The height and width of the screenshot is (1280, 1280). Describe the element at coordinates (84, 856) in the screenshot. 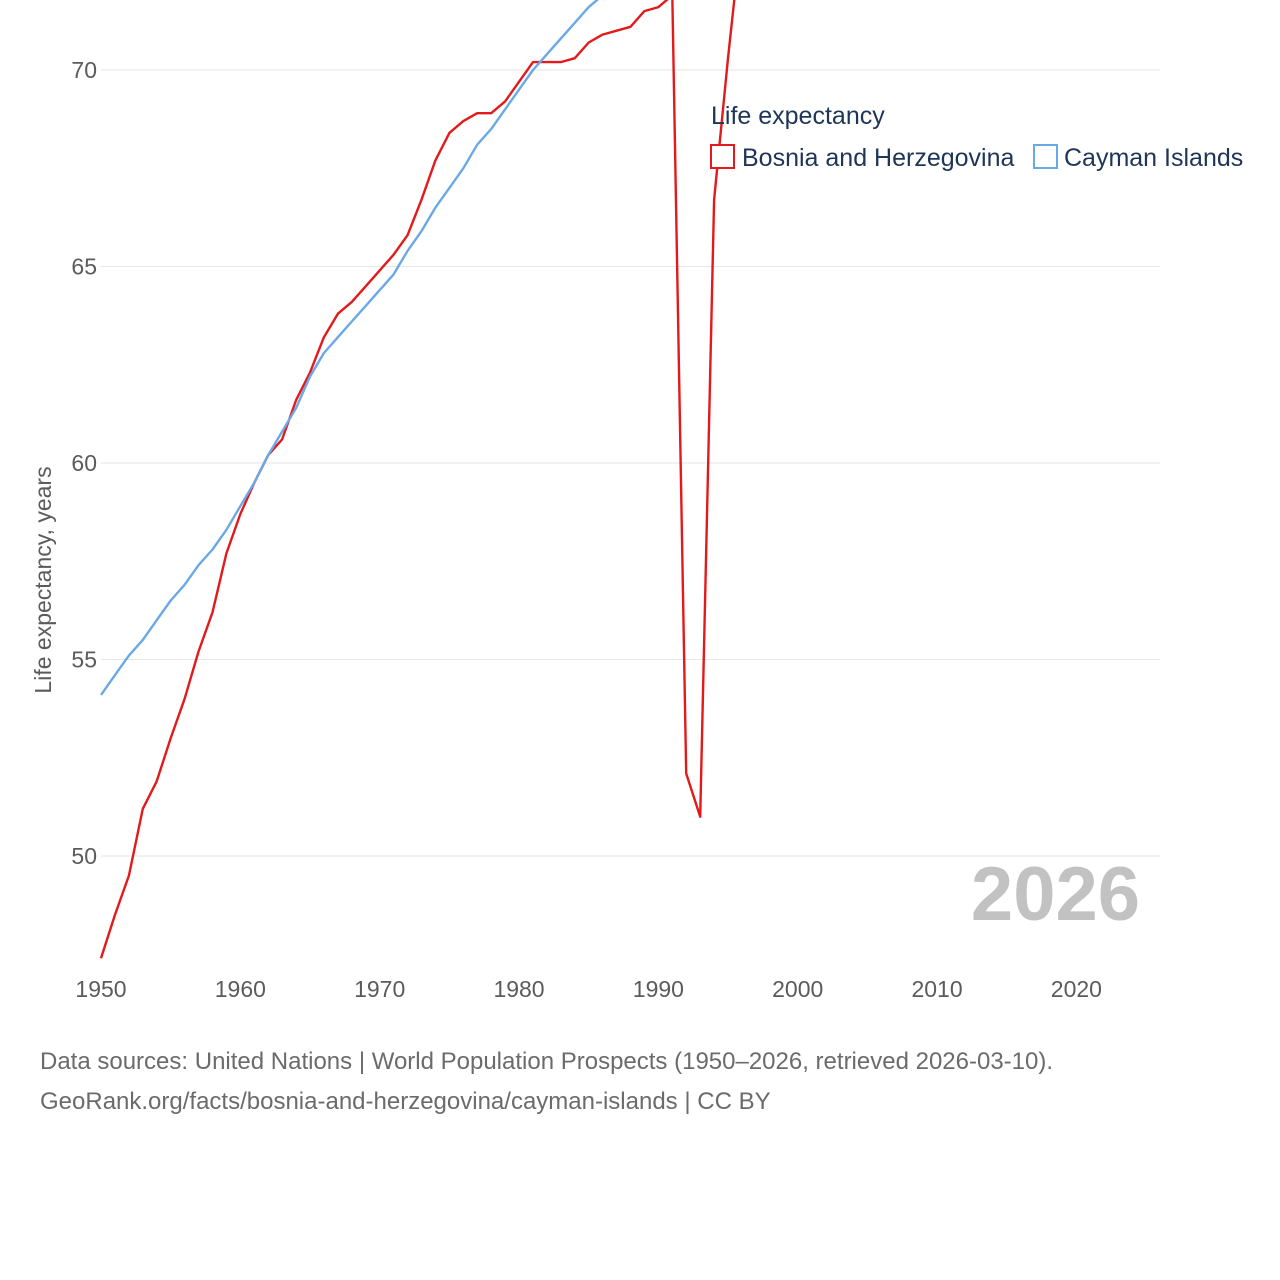

I see `y-tick-label: 50` at that location.